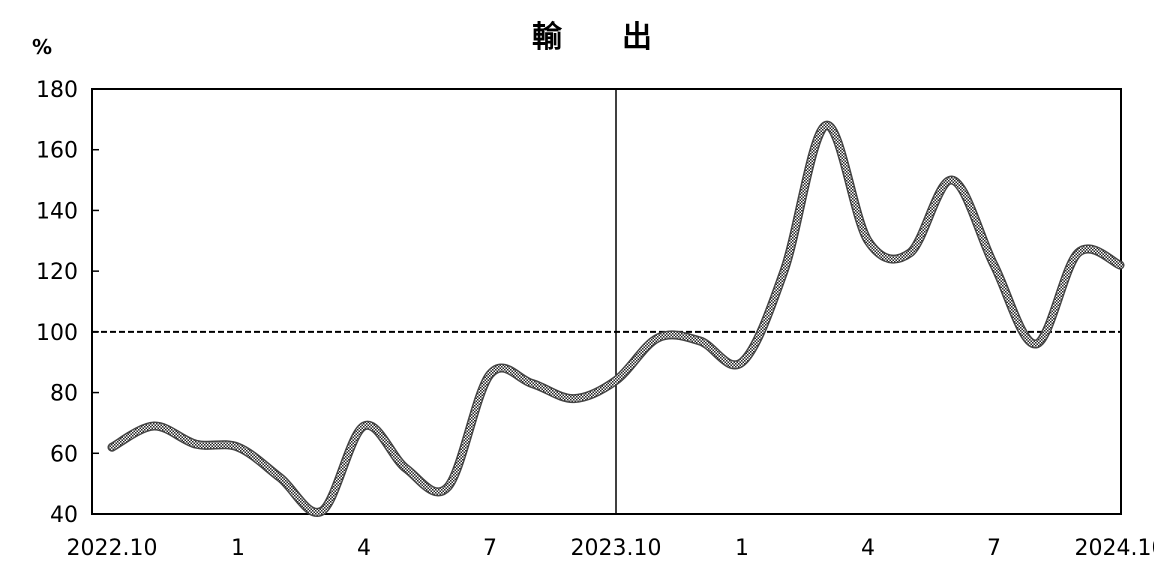 The width and height of the screenshot is (1154, 562). What do you see at coordinates (67, 303) in the screenshot?
I see `y-axis-ticks: 40 60 80 100 120 140 160 180` at bounding box center [67, 303].